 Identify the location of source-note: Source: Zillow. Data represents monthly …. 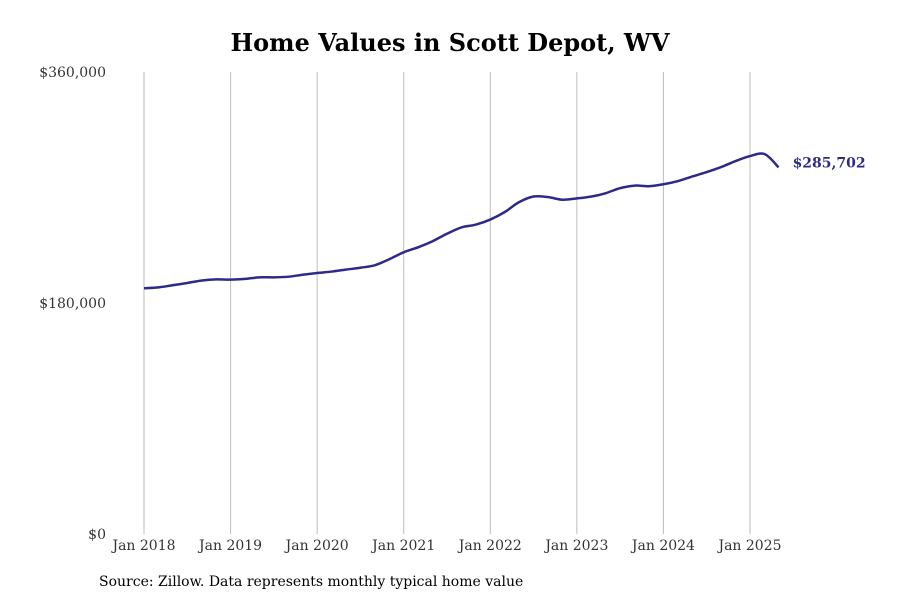
(311, 582).